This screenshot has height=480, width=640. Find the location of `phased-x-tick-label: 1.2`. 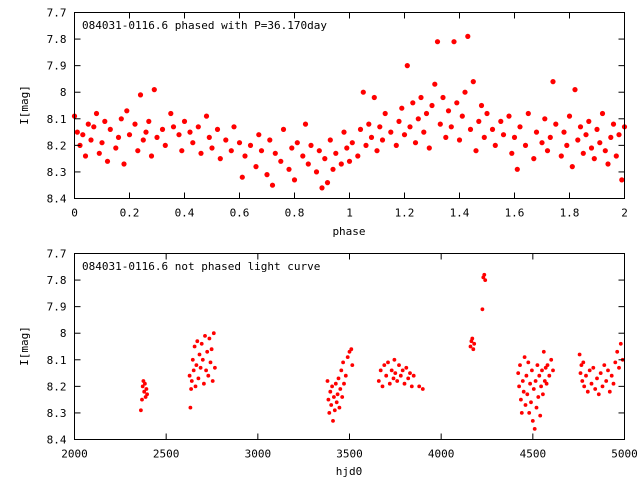

phased-x-tick-label: 1.2 is located at coordinates (405, 213).